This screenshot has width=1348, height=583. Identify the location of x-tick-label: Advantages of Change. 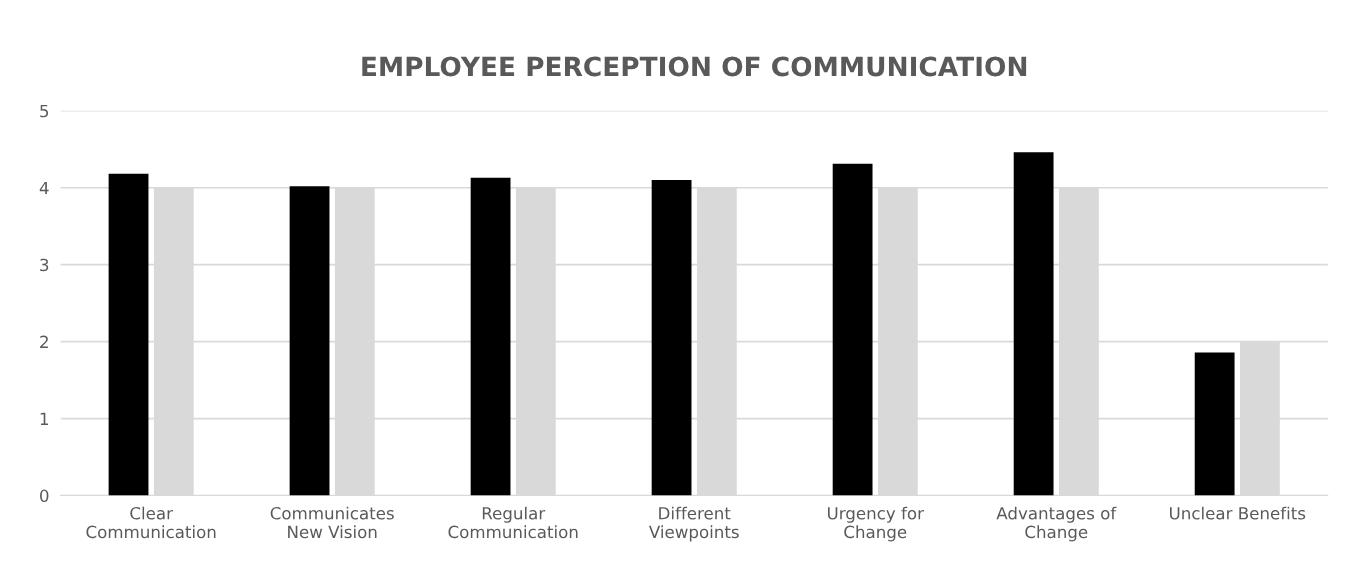
(1056, 524).